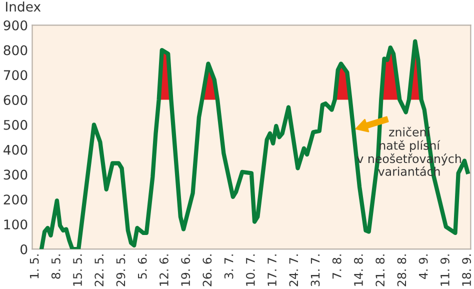  Describe the element at coordinates (24, 249) in the screenshot. I see `y-tick-label: 0` at that location.